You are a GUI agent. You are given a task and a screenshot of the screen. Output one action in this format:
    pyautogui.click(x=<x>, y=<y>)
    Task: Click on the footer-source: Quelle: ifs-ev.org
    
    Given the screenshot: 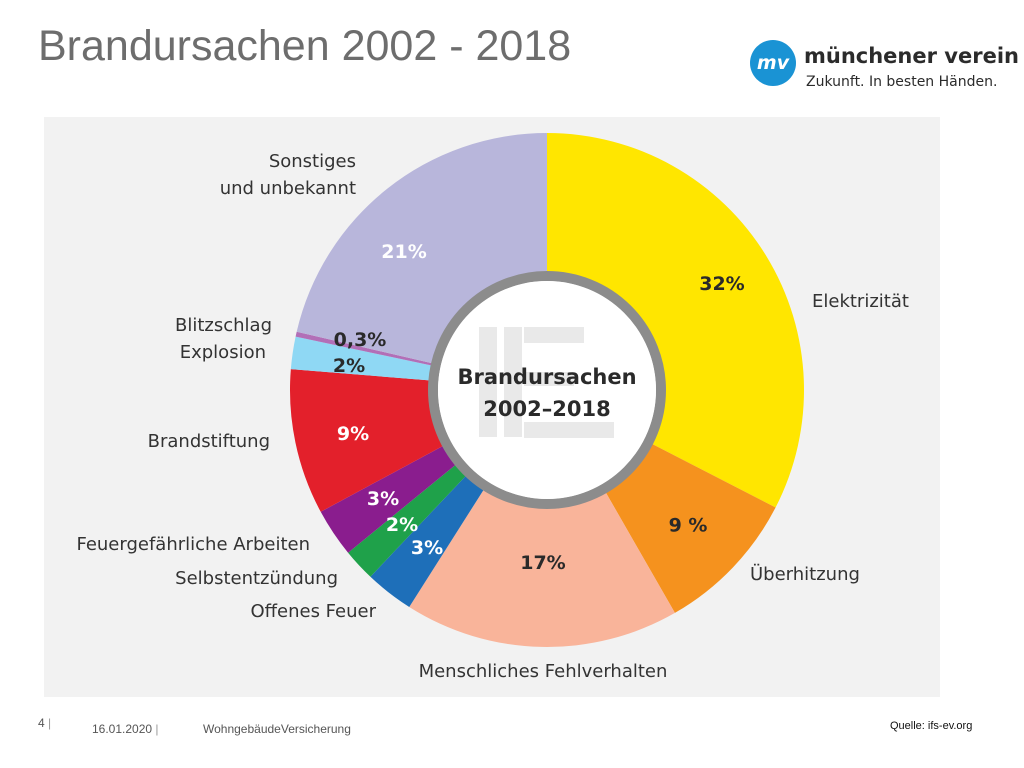 What is the action you would take?
    pyautogui.click(x=931, y=726)
    